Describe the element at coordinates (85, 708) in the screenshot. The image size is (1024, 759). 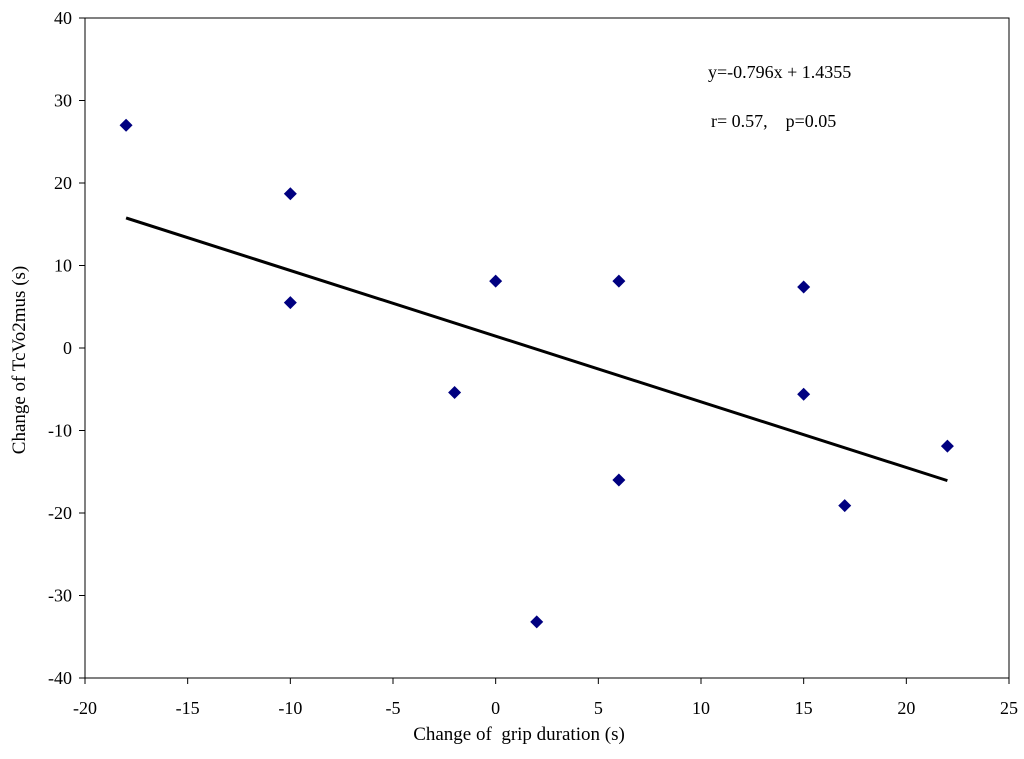
I see `x-tick-label: -20` at that location.